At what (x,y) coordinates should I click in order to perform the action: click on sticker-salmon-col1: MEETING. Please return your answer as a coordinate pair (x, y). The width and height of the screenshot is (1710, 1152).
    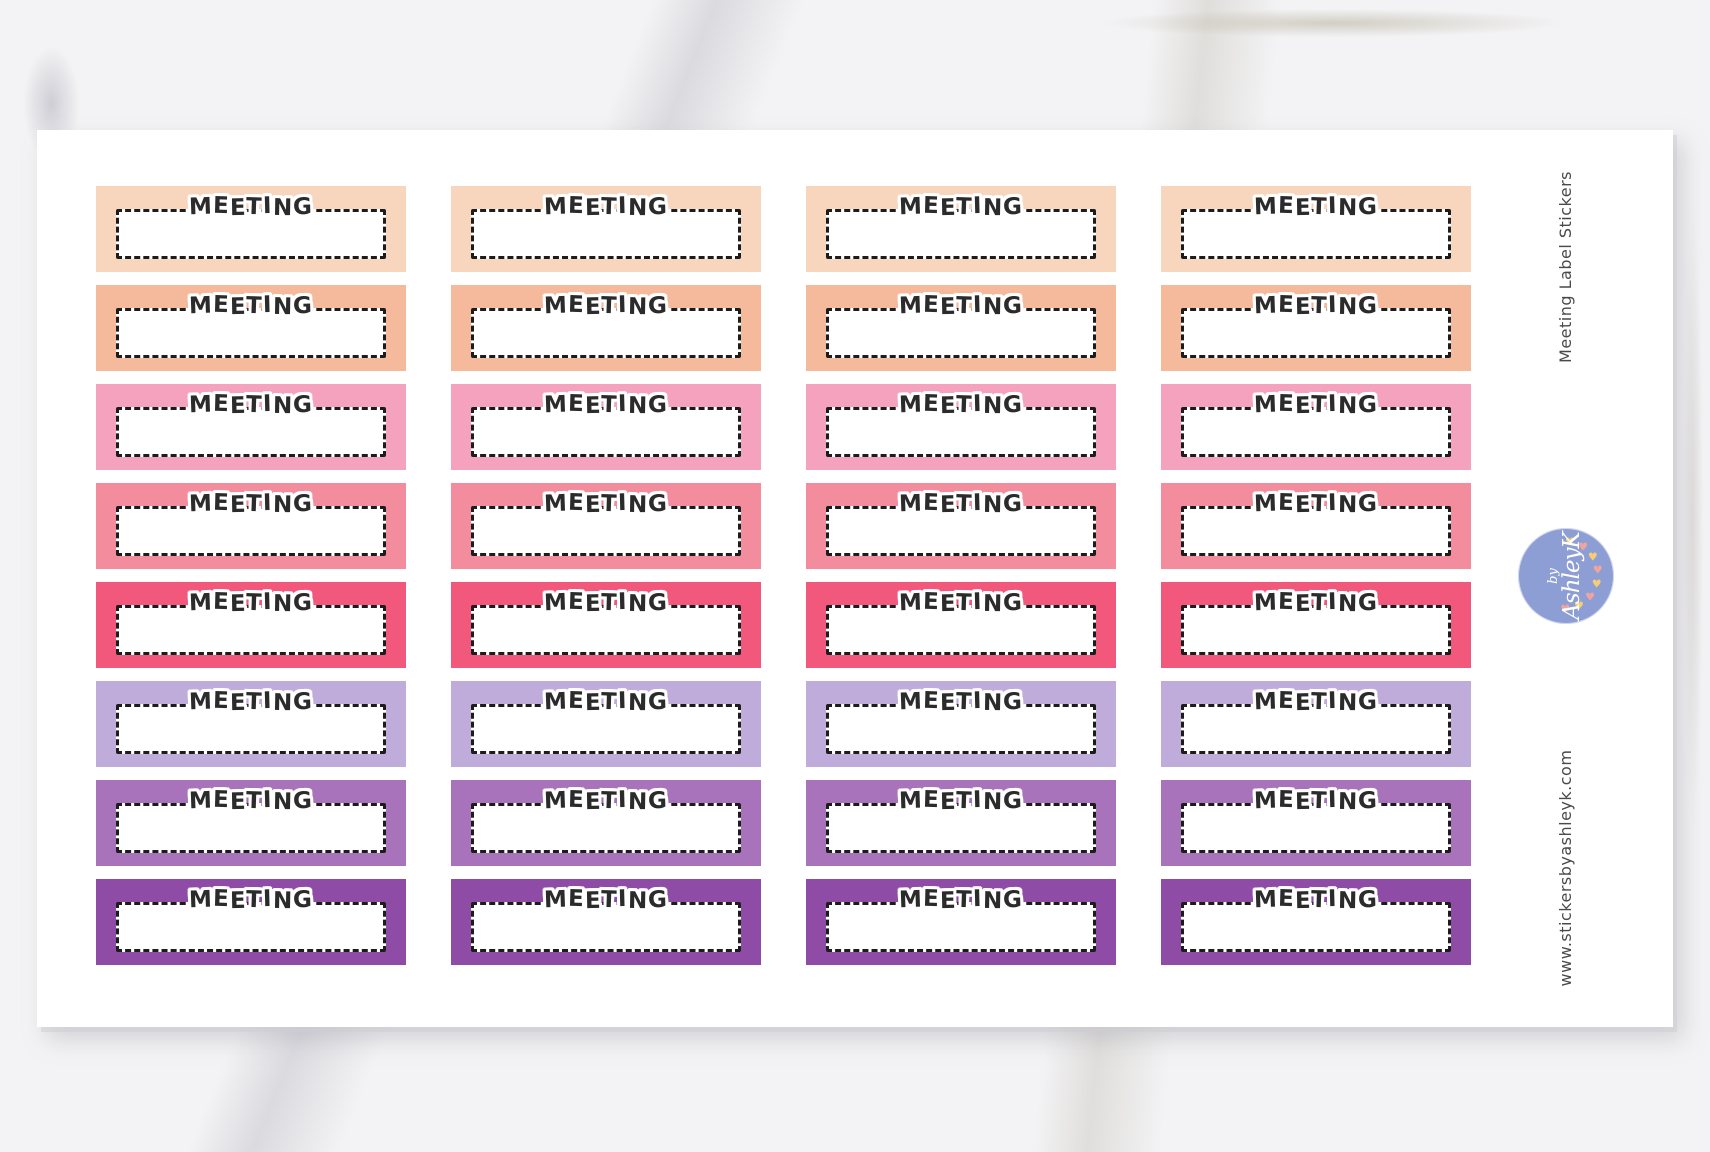
    Looking at the image, I should click on (251, 328).